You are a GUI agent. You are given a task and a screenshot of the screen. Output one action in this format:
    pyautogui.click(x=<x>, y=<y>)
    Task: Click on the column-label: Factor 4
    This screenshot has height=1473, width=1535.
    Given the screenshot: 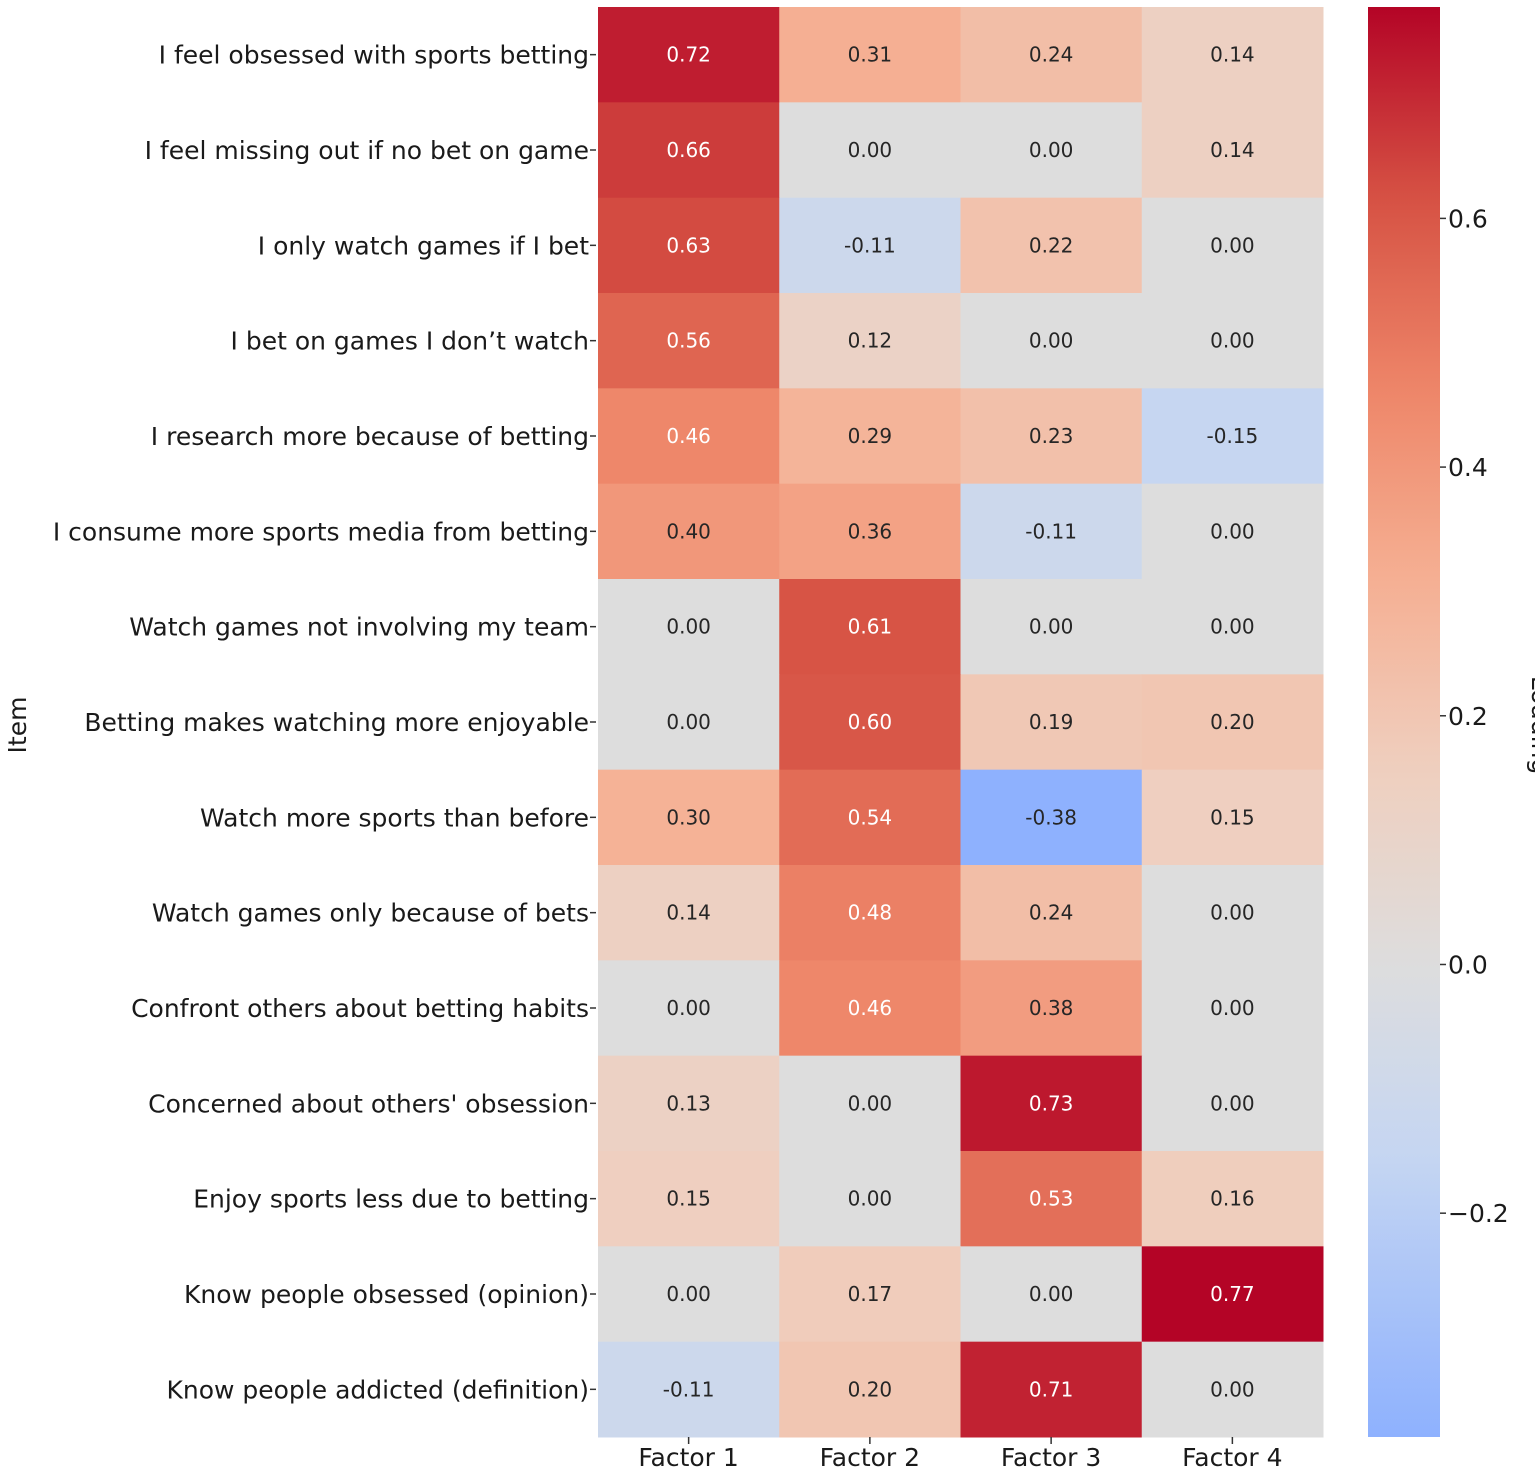 What is the action you would take?
    pyautogui.click(x=1232, y=1457)
    